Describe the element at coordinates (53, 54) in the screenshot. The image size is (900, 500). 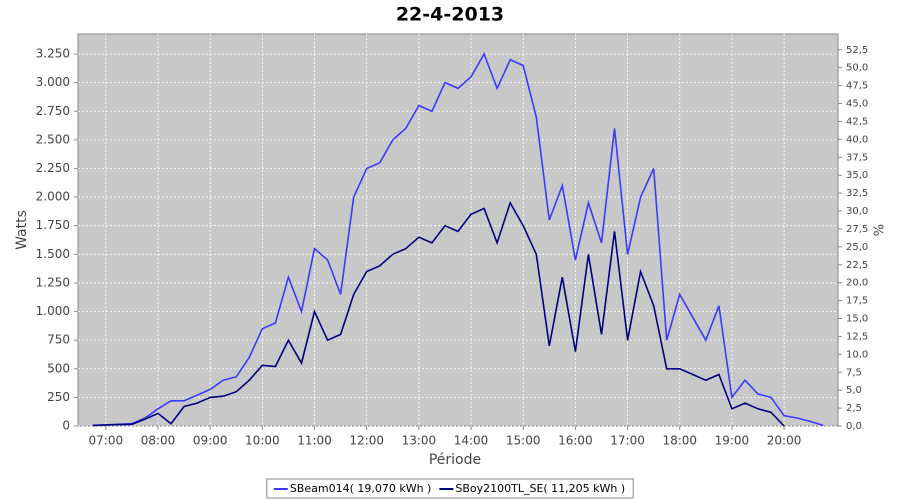
I see `y-tick-label: 3.250` at that location.